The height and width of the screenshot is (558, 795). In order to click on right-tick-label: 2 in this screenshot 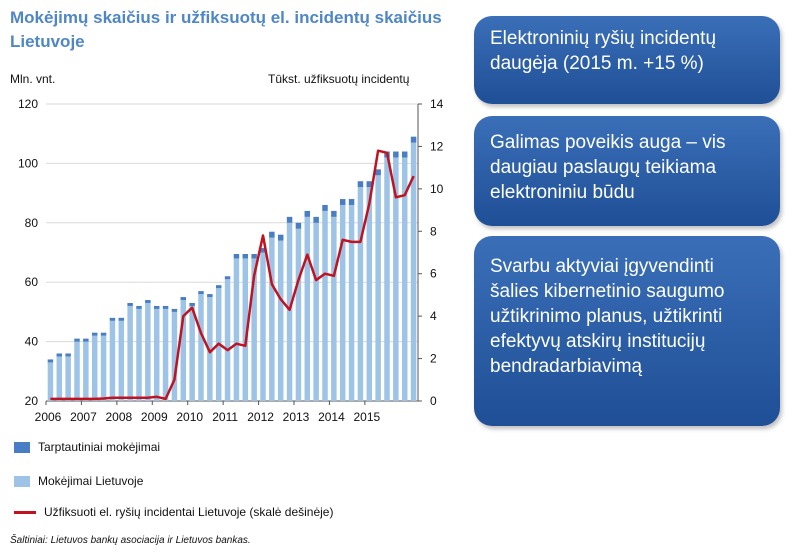, I will do `click(433, 359)`.